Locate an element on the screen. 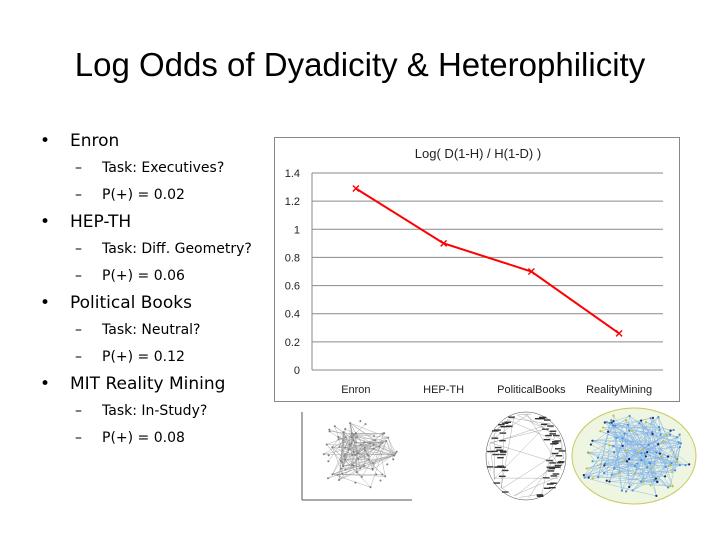  x-tick-label: Enron is located at coordinates (355, 390).